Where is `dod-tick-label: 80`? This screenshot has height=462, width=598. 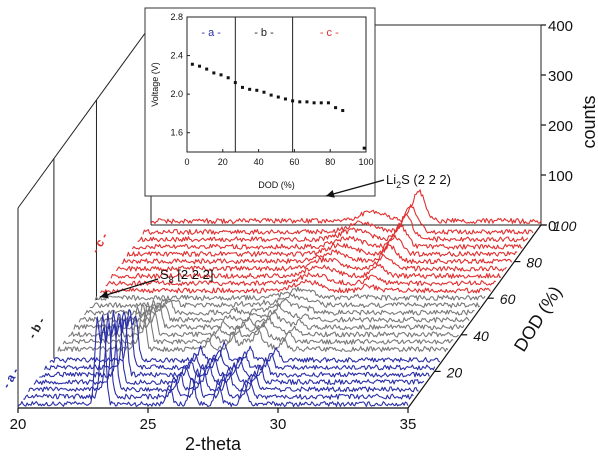 dod-tick-label: 80 is located at coordinates (534, 263).